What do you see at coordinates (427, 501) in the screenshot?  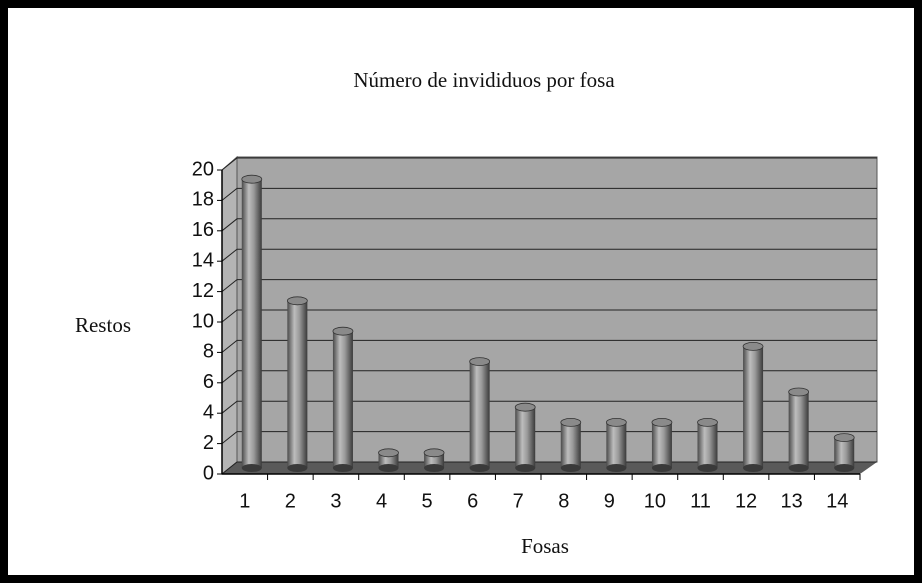 I see `x-tick-label: 5` at bounding box center [427, 501].